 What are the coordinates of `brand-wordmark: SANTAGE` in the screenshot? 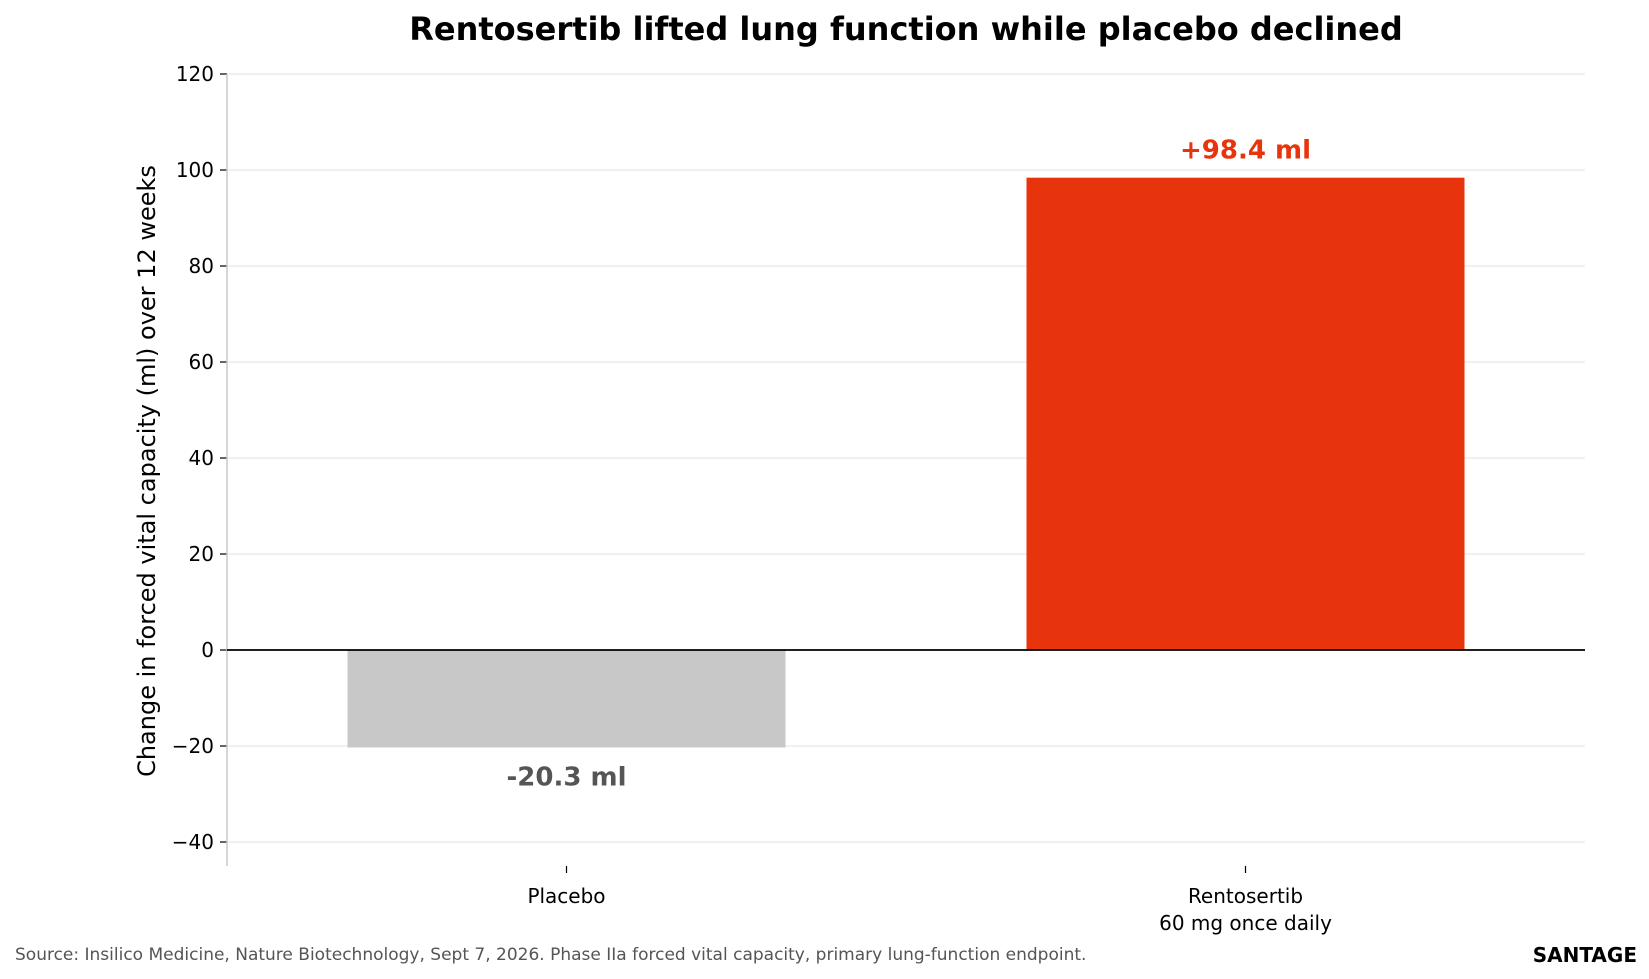 It's located at (1585, 955).